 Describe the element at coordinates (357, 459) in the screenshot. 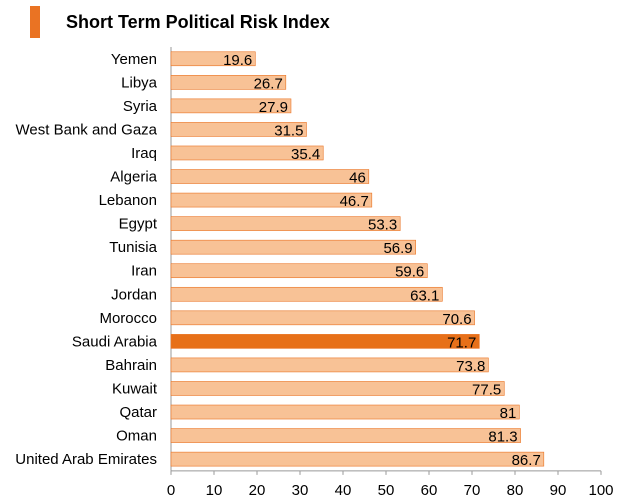

I see `bar-united-arab-emirates` at that location.